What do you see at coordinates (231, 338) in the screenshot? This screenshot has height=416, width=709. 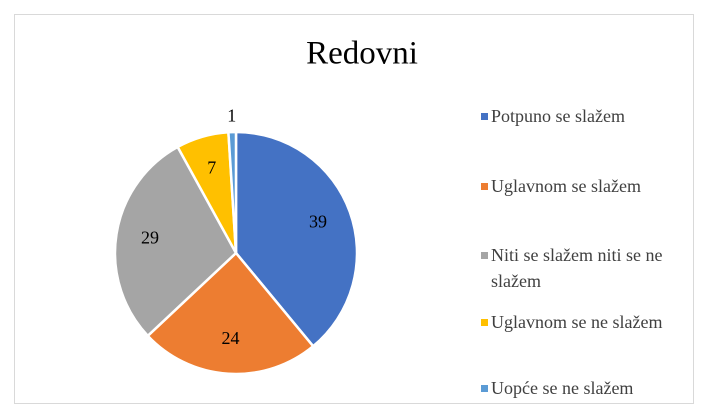 I see `data-label: 24` at bounding box center [231, 338].